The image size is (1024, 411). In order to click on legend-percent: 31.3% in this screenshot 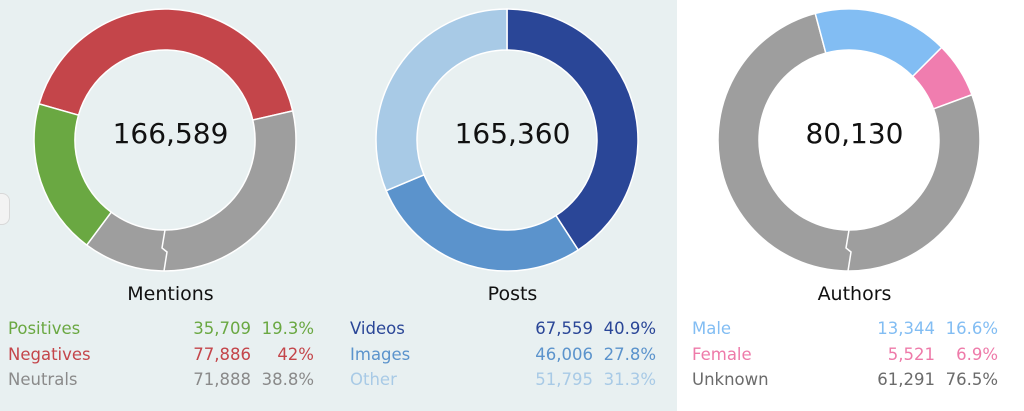, I will do `click(629, 379)`.